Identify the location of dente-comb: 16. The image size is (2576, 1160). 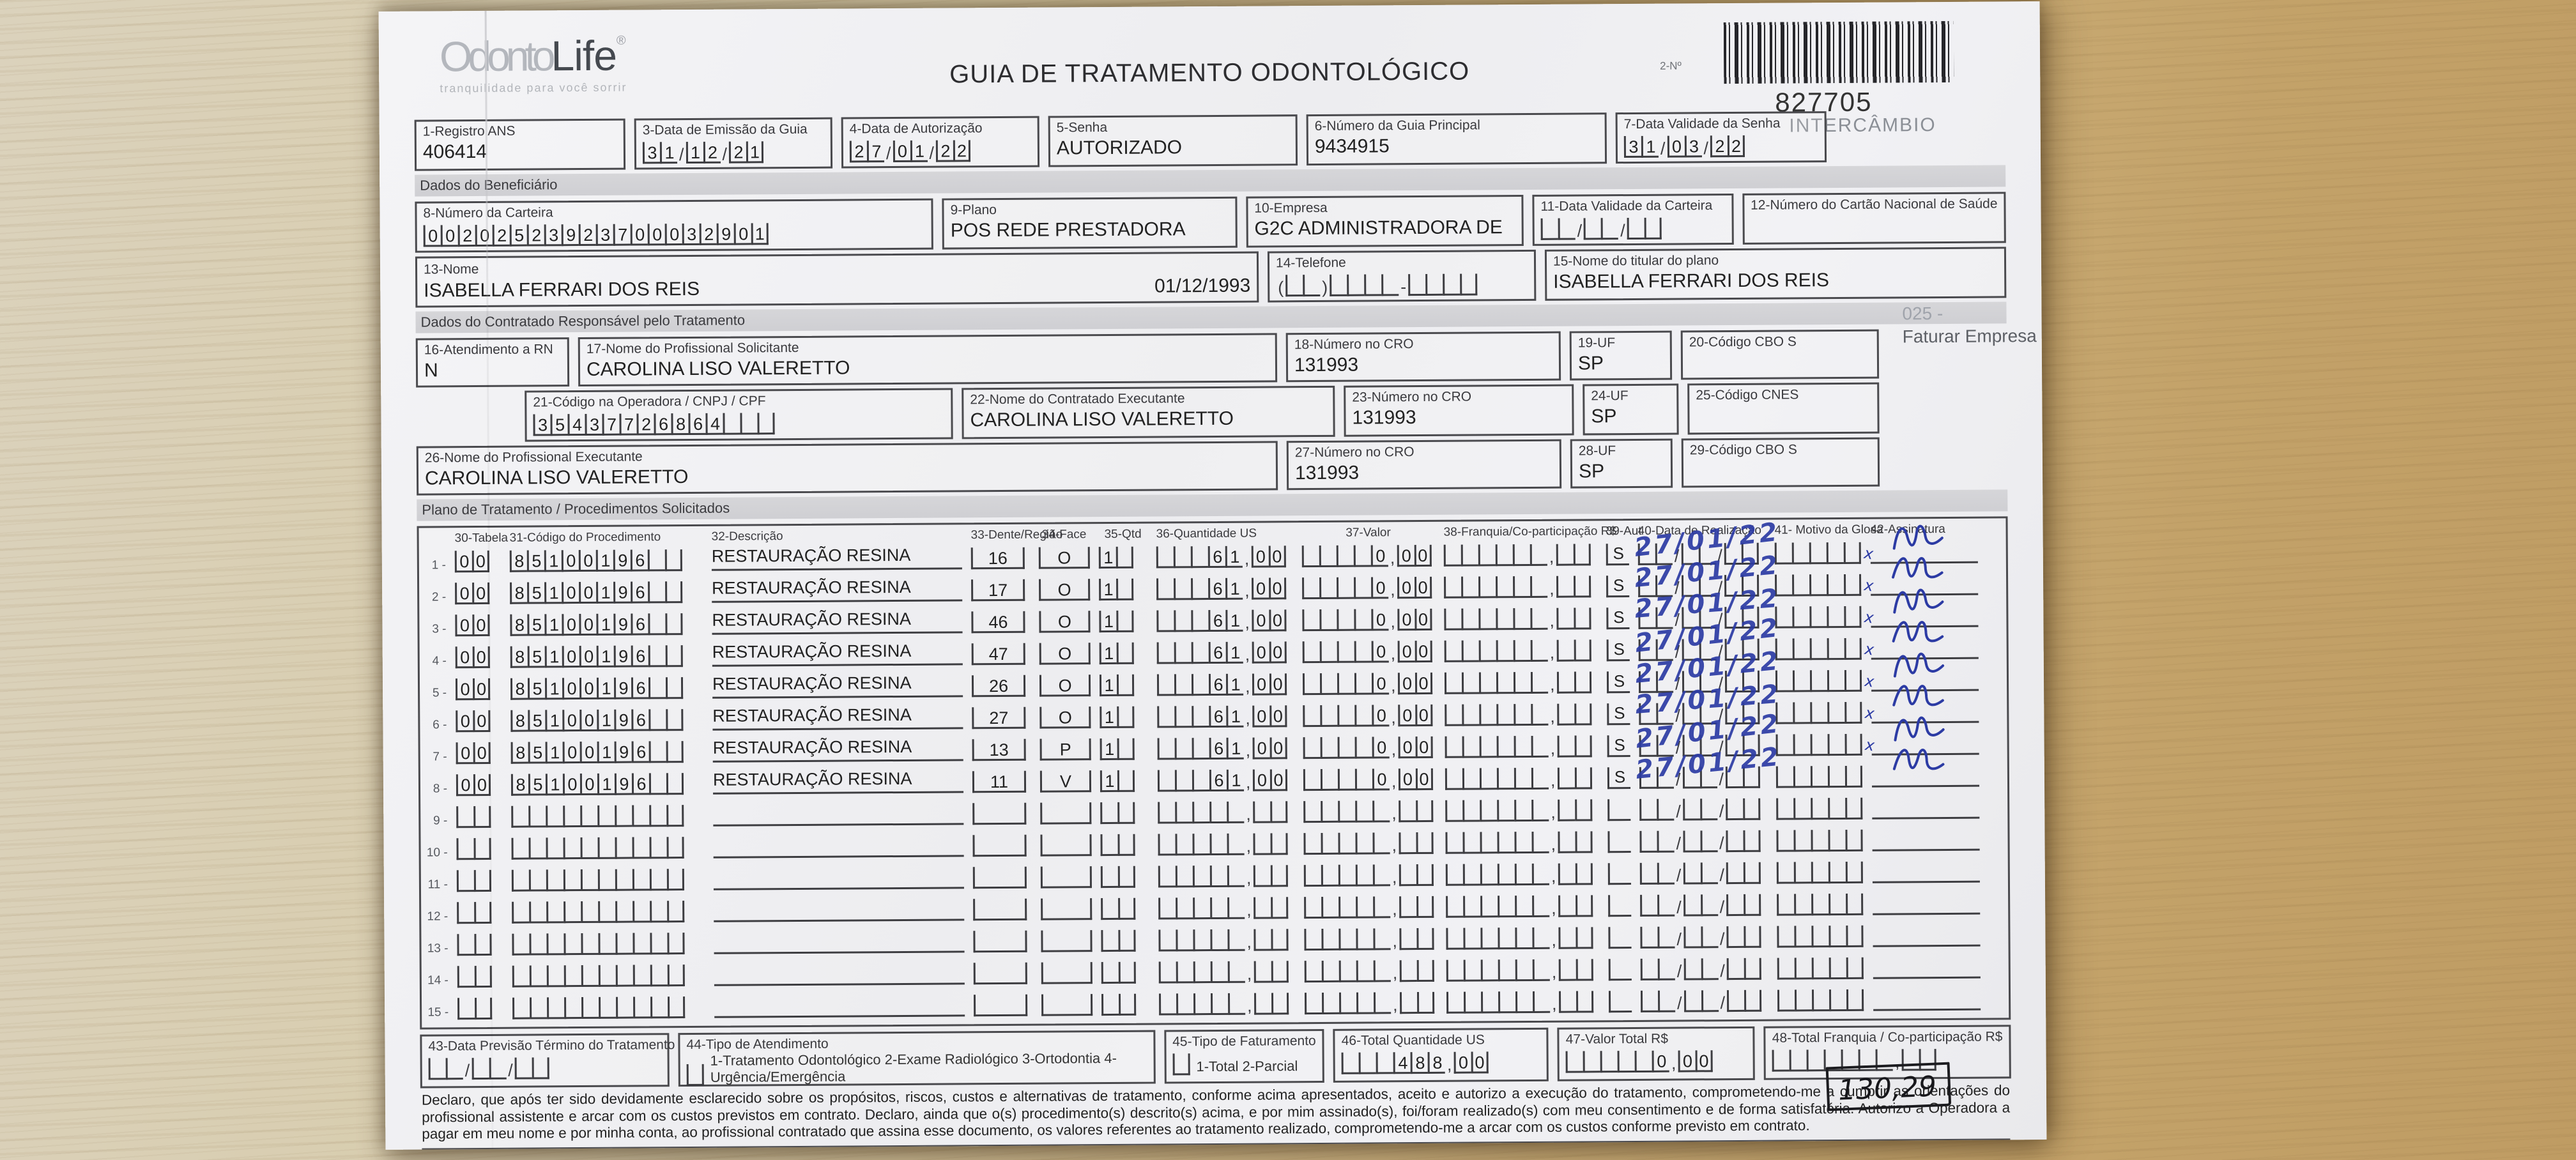
(1000, 558).